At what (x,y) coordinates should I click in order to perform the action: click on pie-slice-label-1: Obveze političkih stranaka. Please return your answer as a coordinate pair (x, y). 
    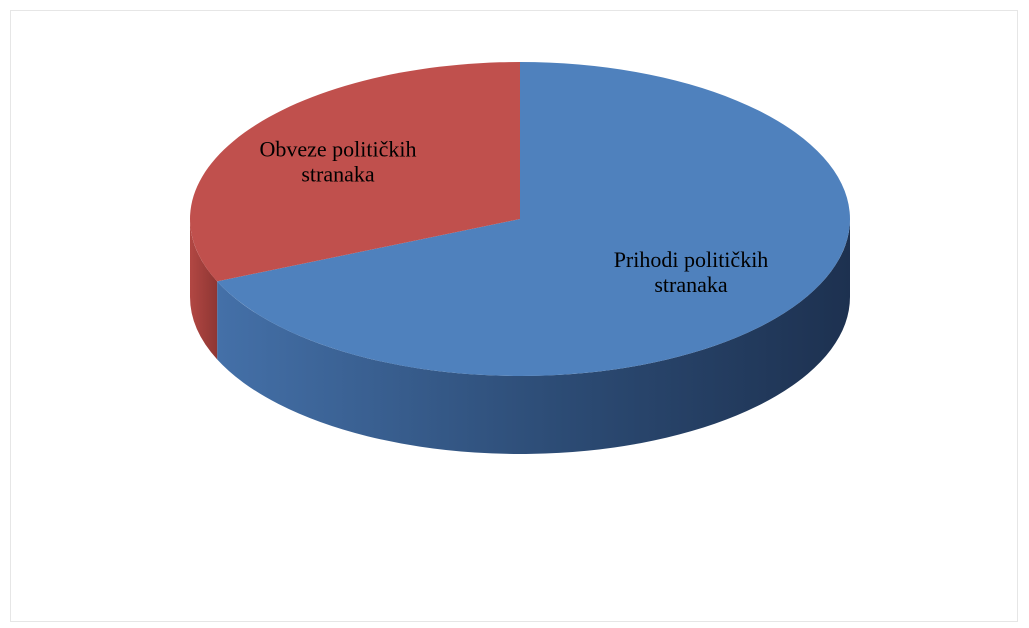
    Looking at the image, I should click on (337, 162).